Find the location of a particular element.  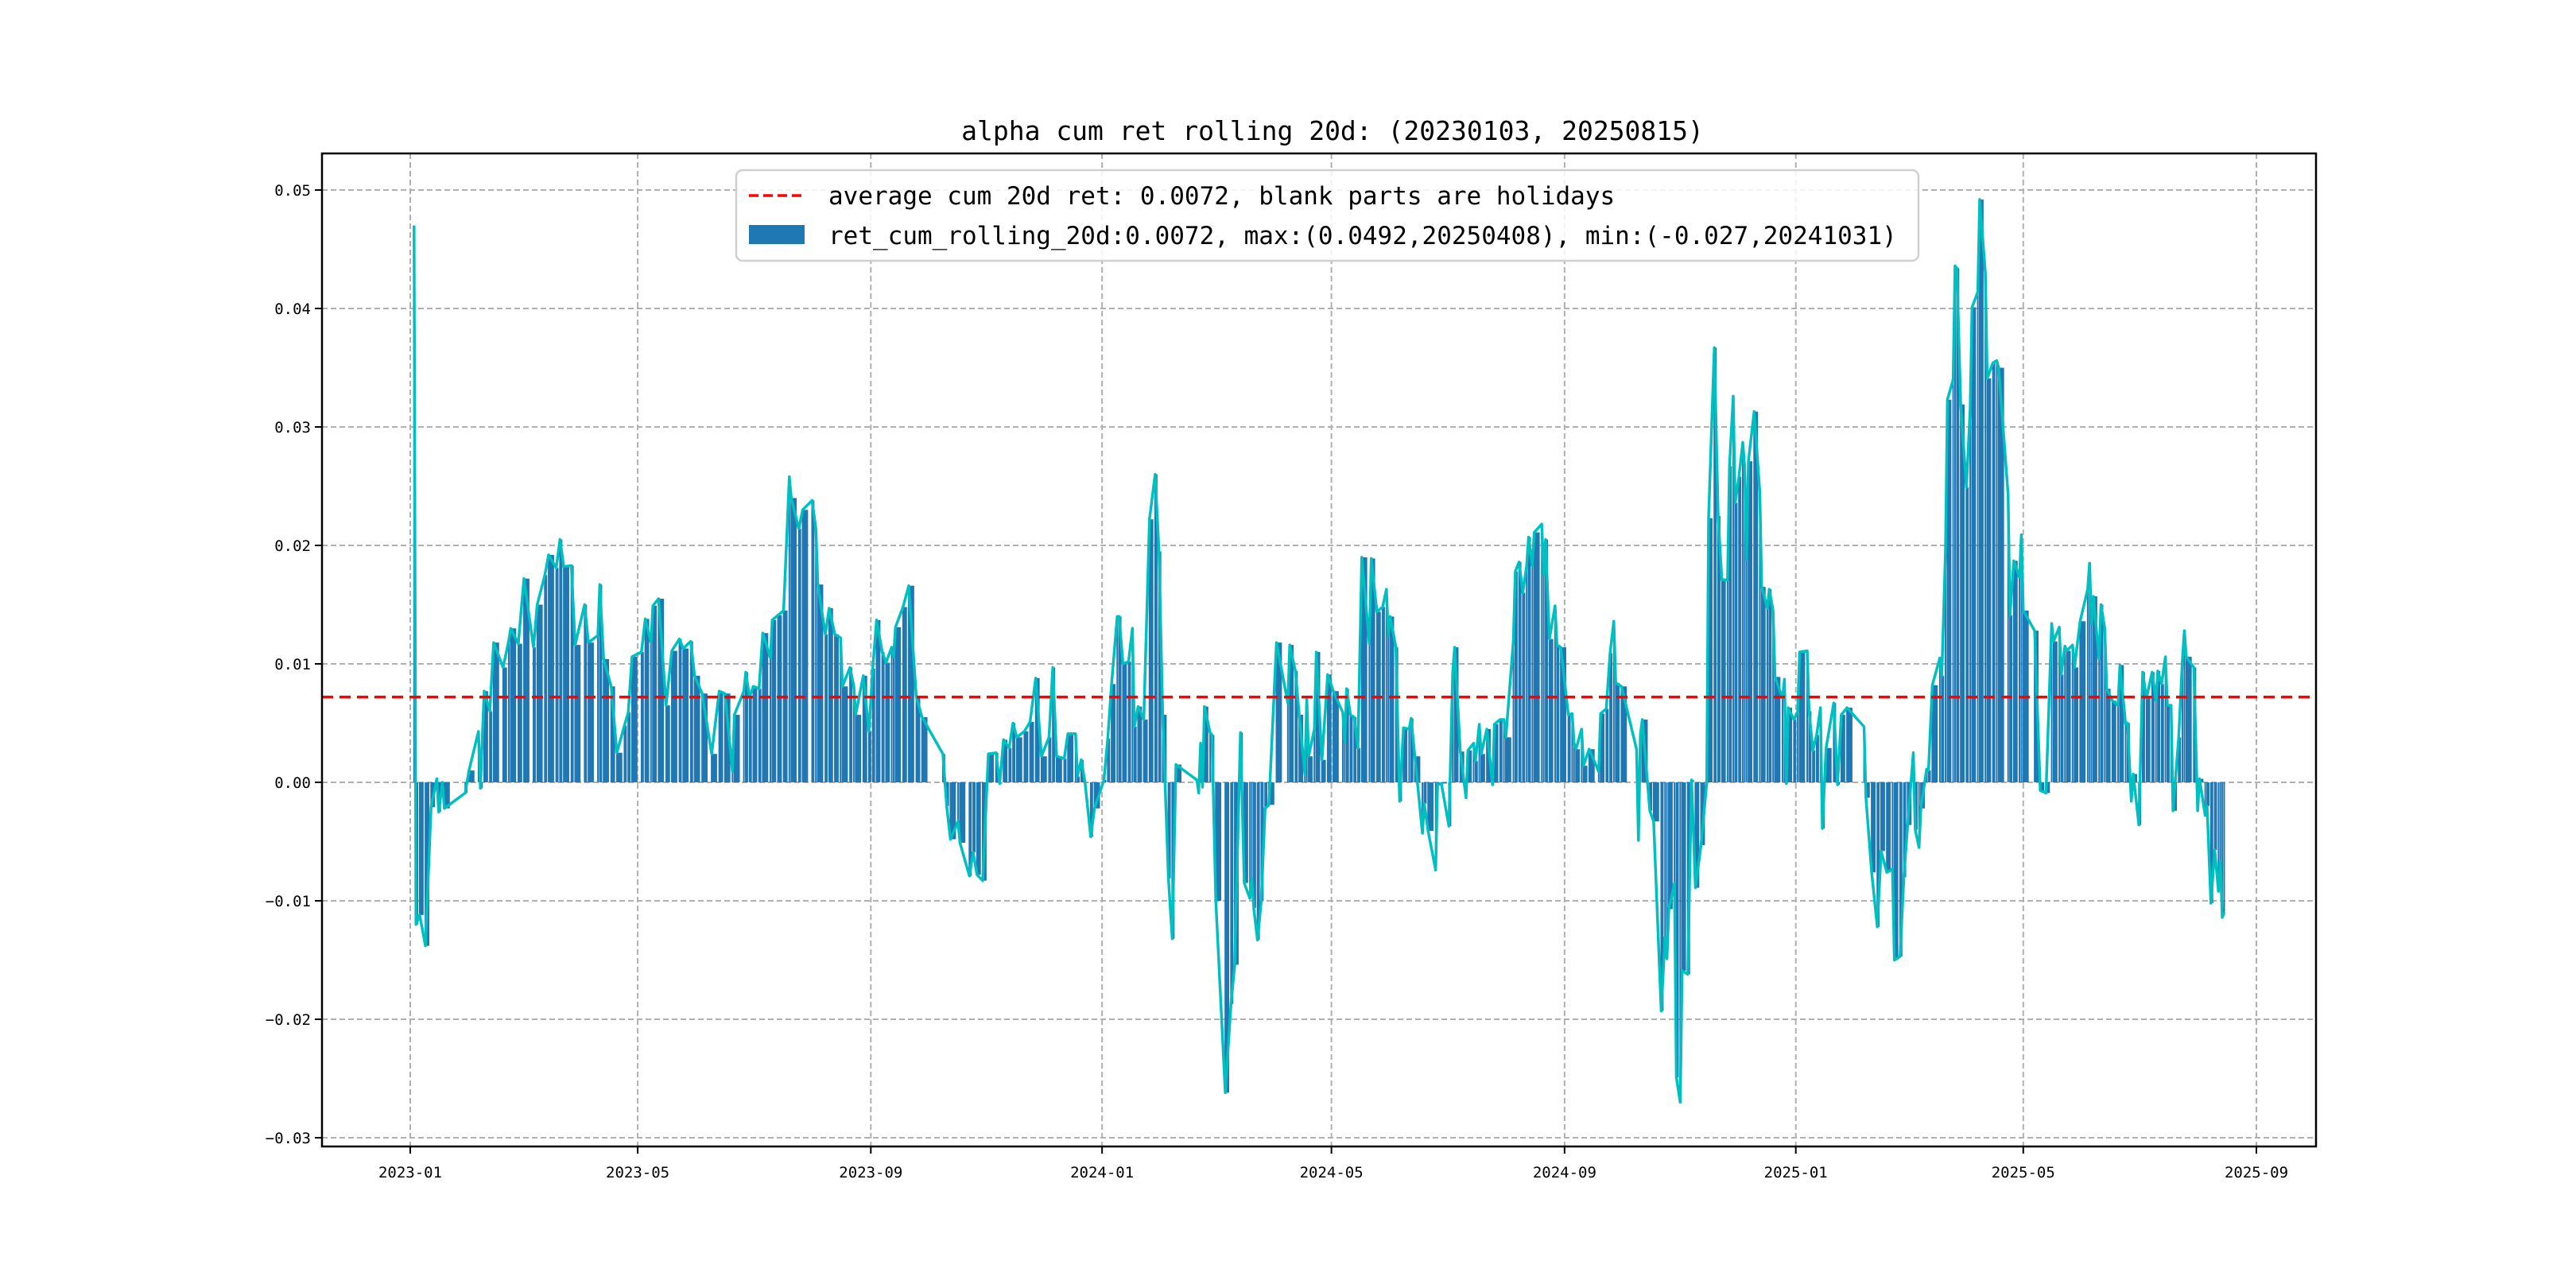

x-tick-label: 2023-05 is located at coordinates (638, 1172).